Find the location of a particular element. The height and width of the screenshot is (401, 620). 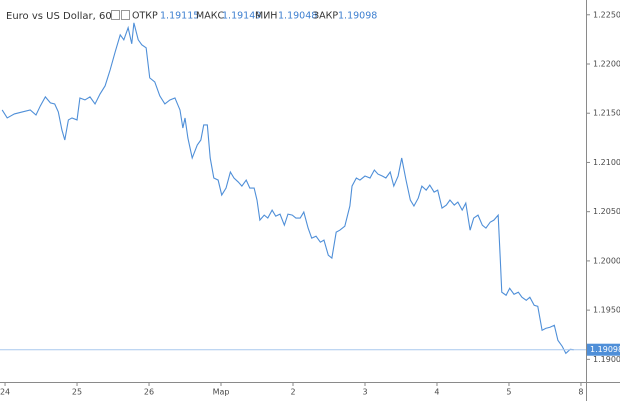

ohlc-label: ЗАКР is located at coordinates (325, 16).